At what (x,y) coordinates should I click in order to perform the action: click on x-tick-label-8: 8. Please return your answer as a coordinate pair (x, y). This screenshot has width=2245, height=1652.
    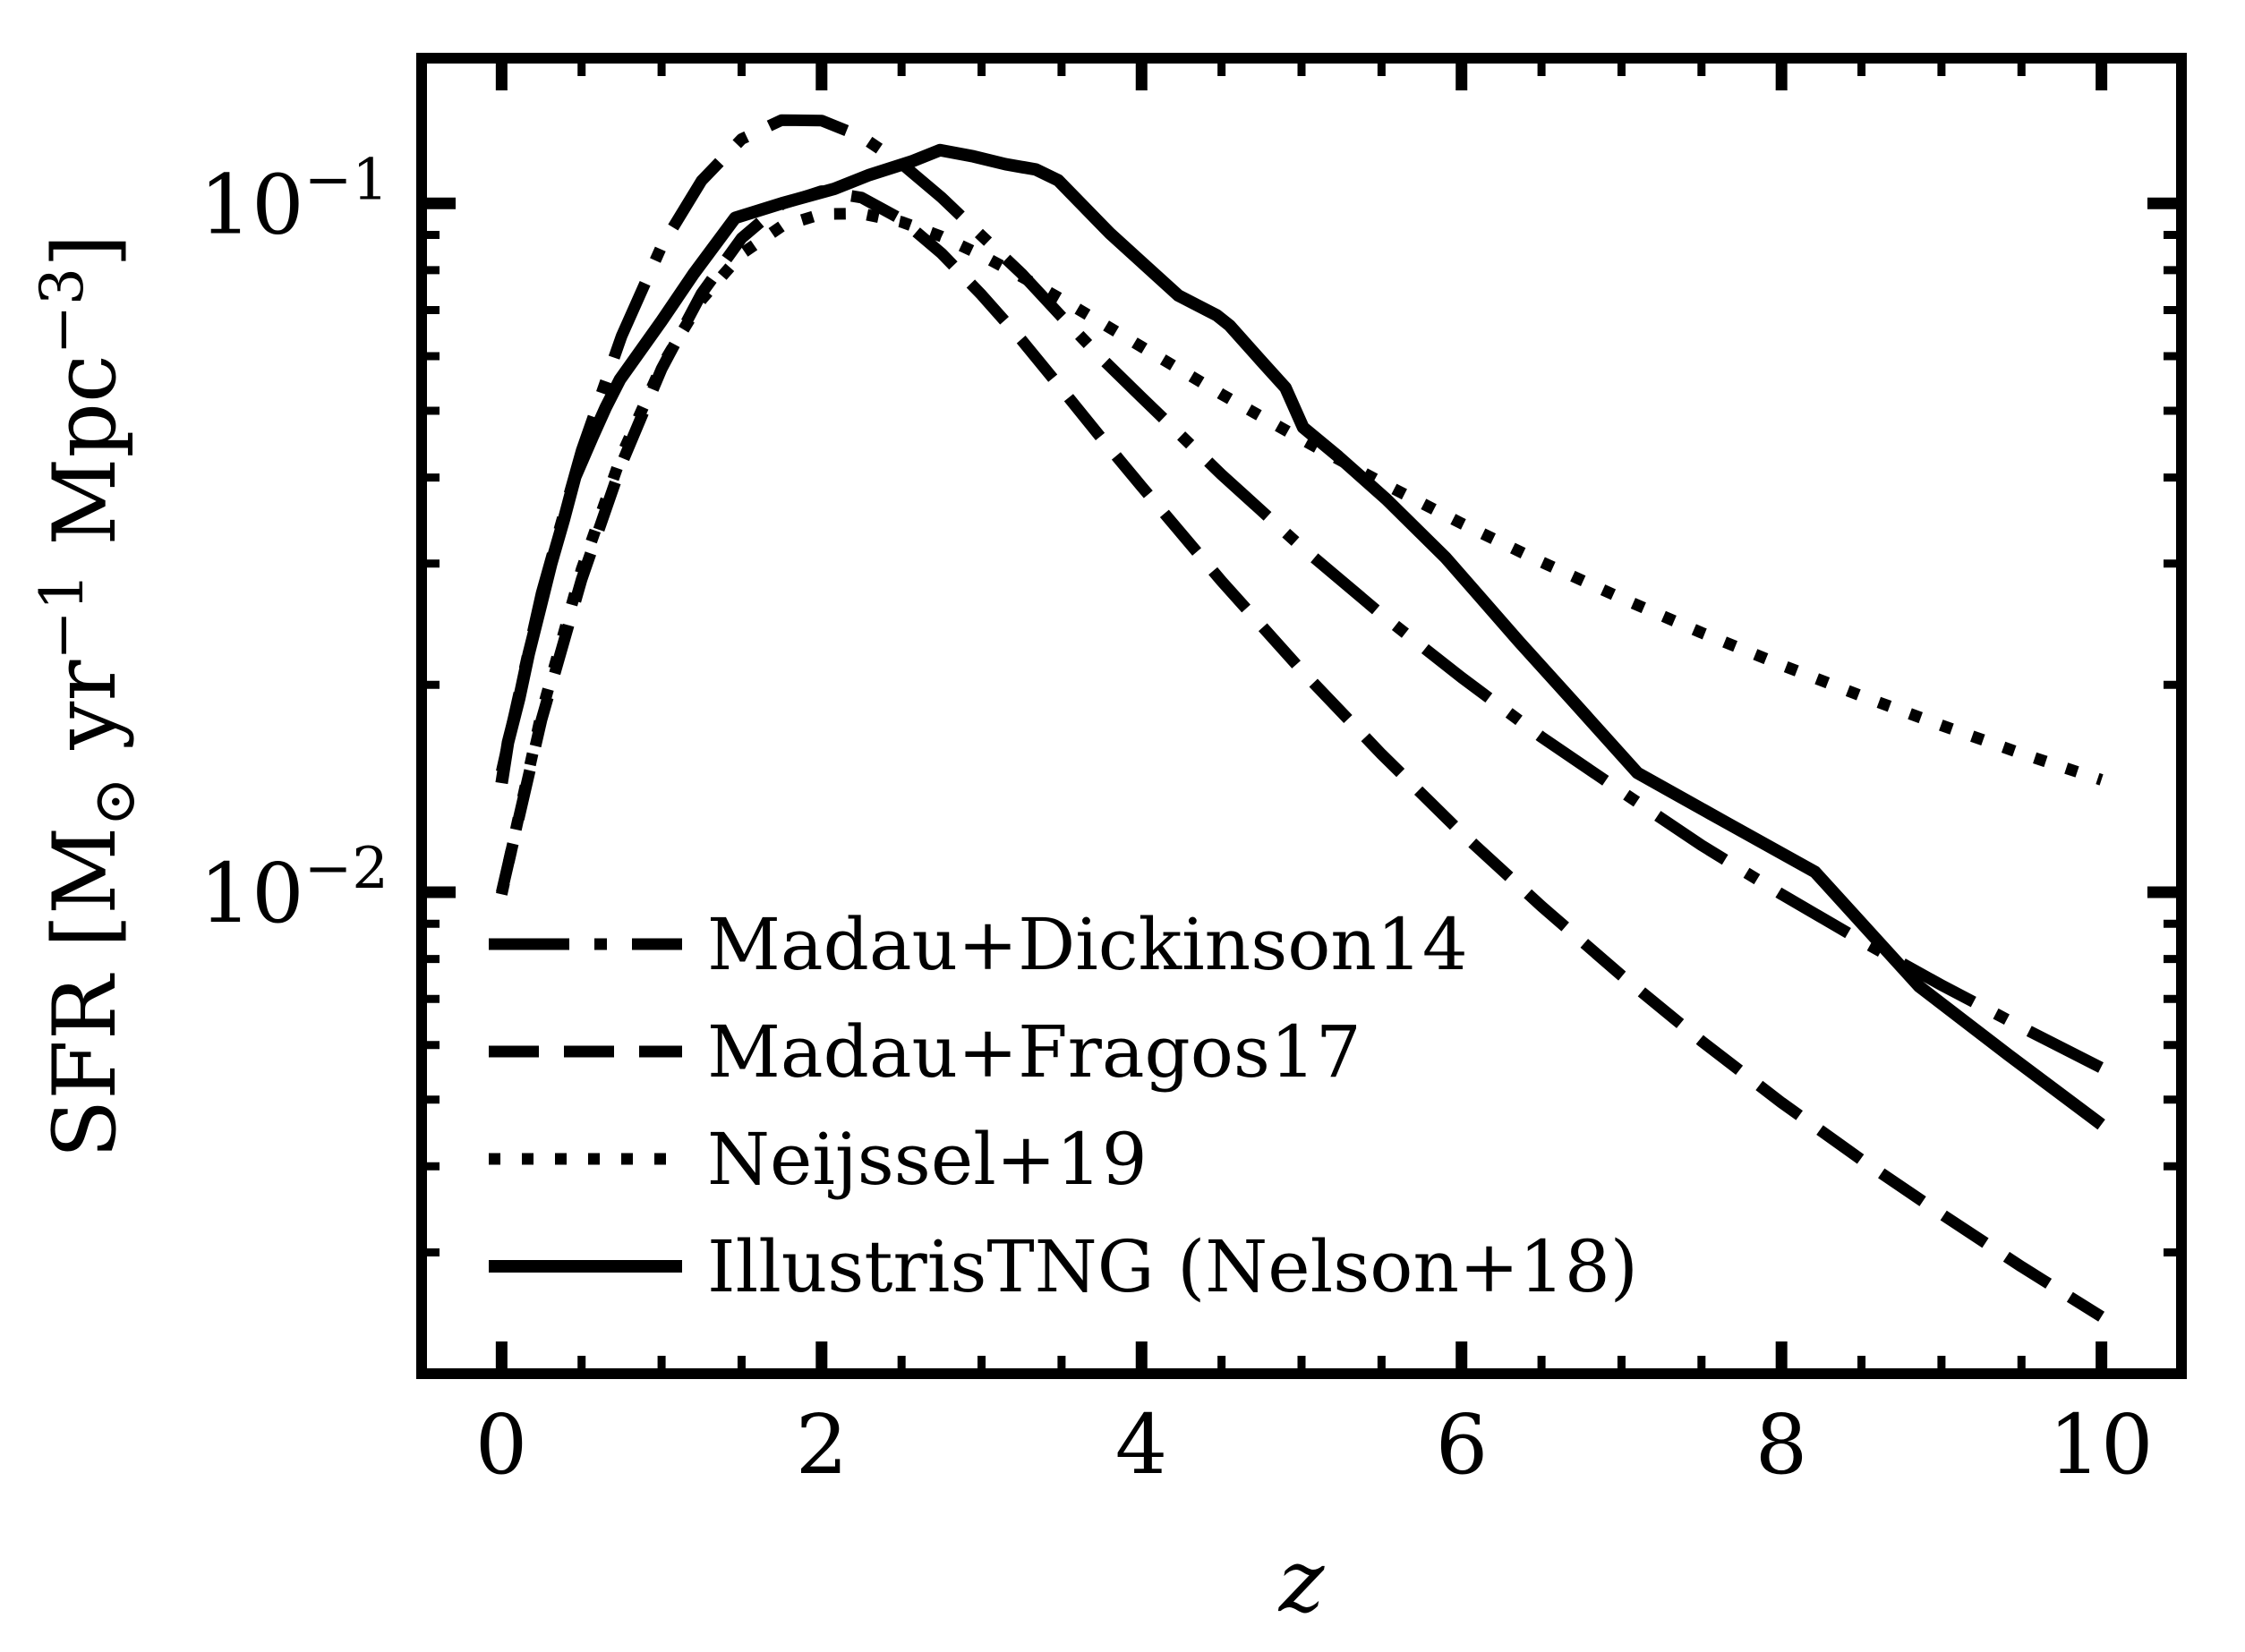
    Looking at the image, I should click on (1782, 1445).